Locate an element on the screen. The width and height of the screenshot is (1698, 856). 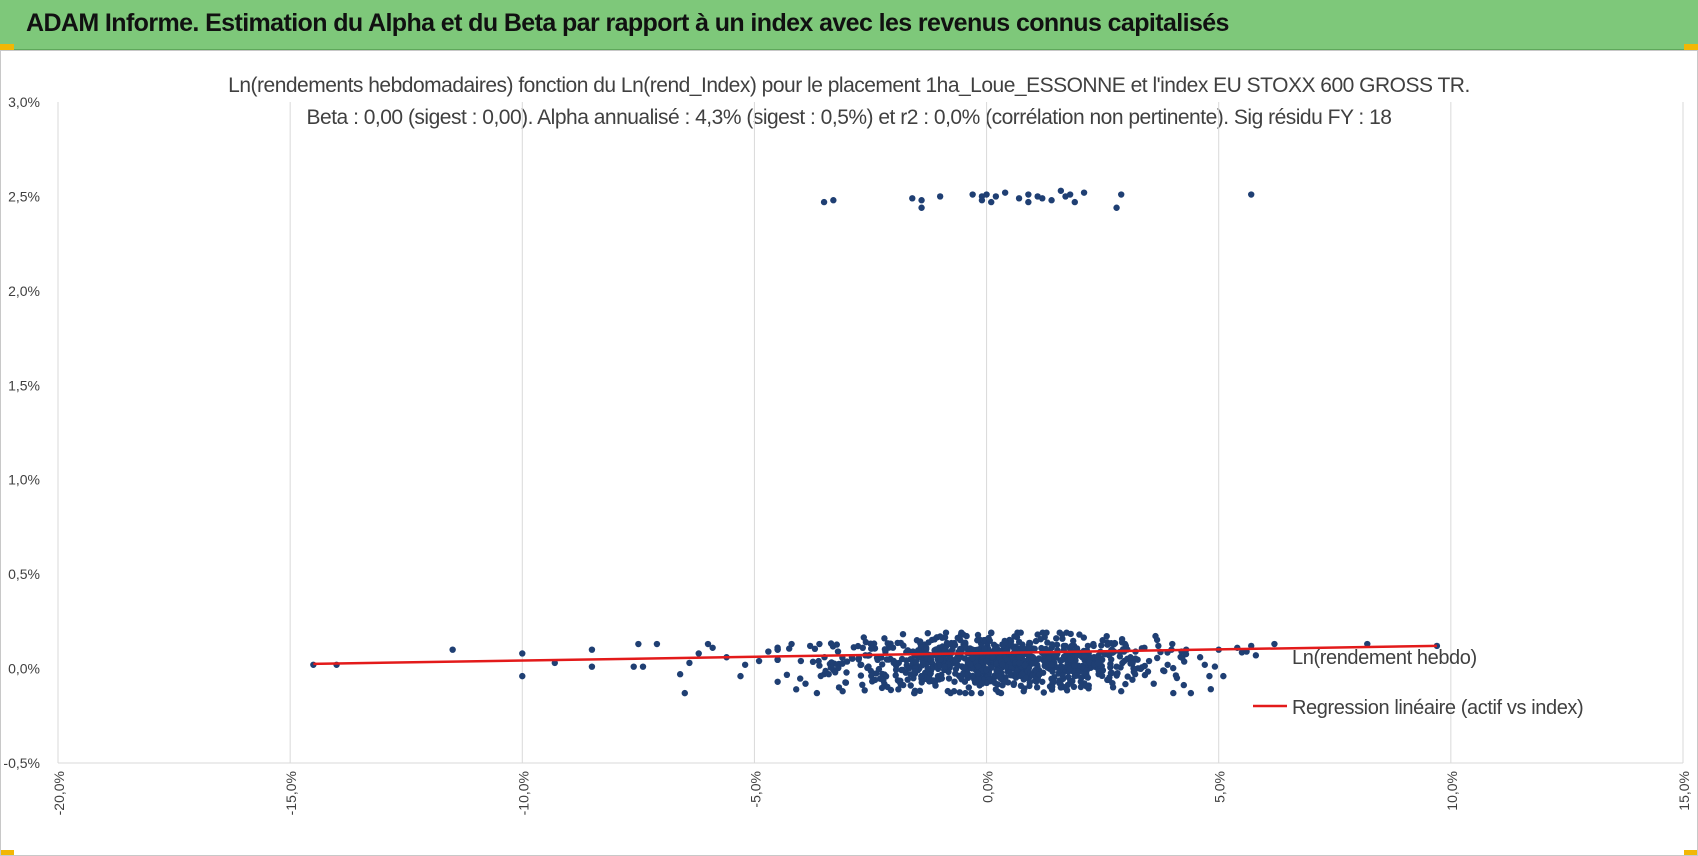
x-tick-label: -5,0% is located at coordinates (755, 789).